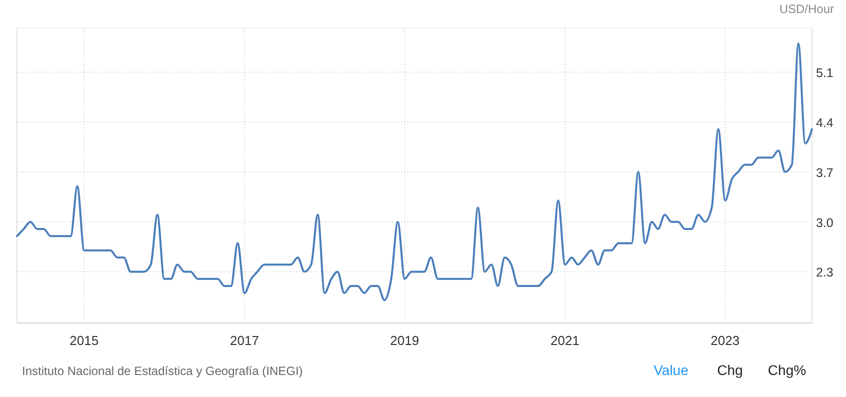  I want to click on text: Chg%, so click(787, 370).